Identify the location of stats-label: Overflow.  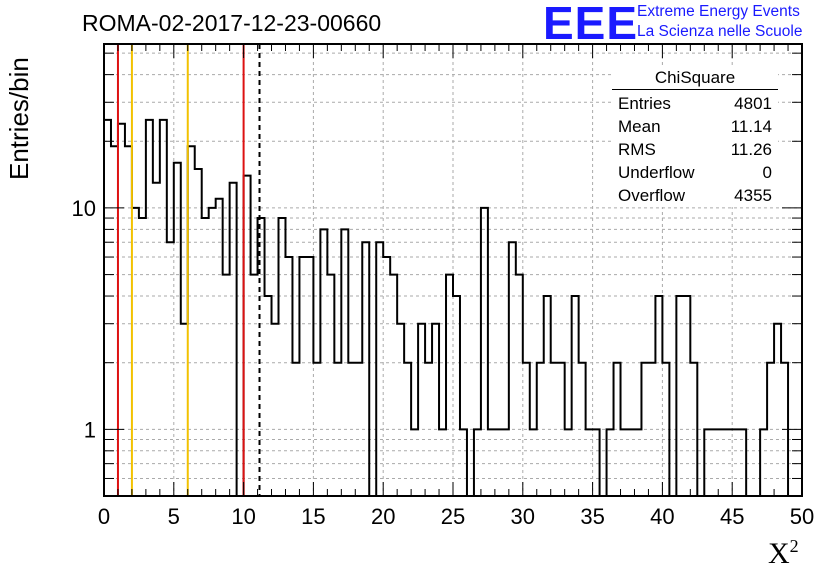
(652, 195).